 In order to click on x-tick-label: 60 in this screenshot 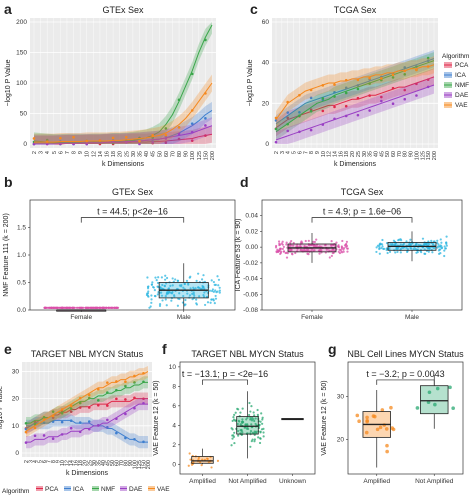, I will do `click(117, 463)`.